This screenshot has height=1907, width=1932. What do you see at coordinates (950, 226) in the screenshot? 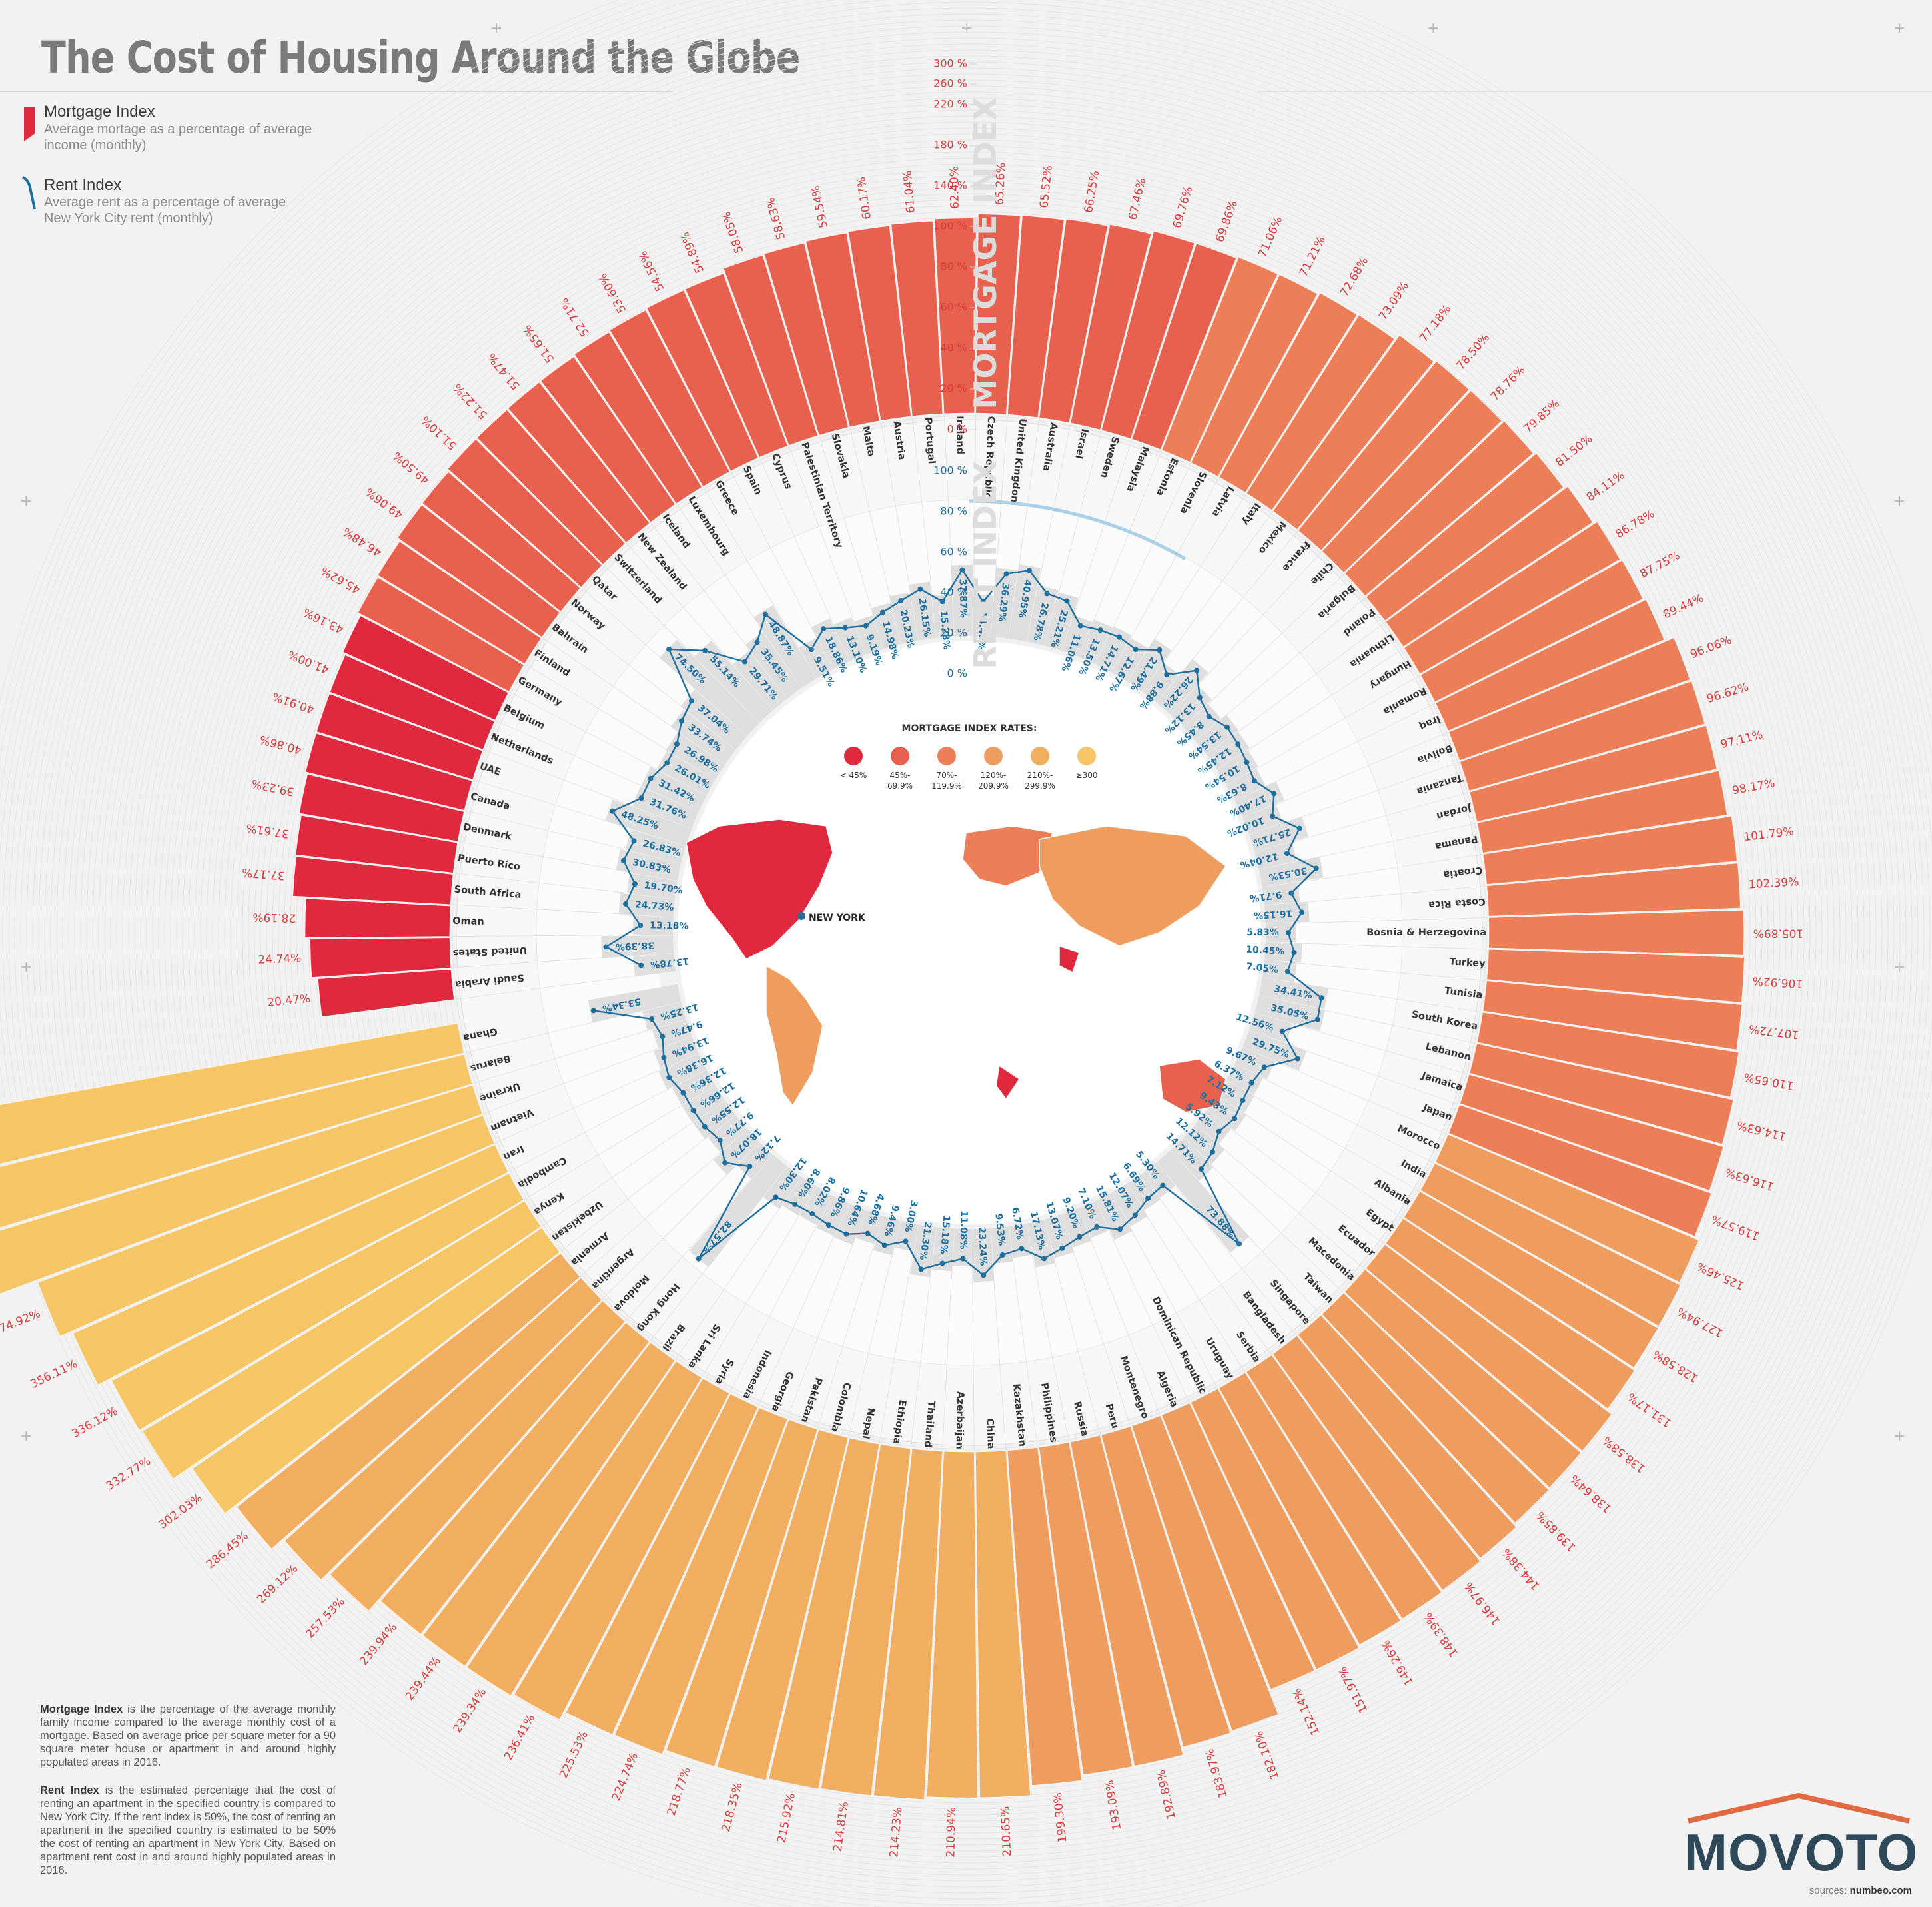
I see `mortgage-axis-tick: 100 %` at bounding box center [950, 226].